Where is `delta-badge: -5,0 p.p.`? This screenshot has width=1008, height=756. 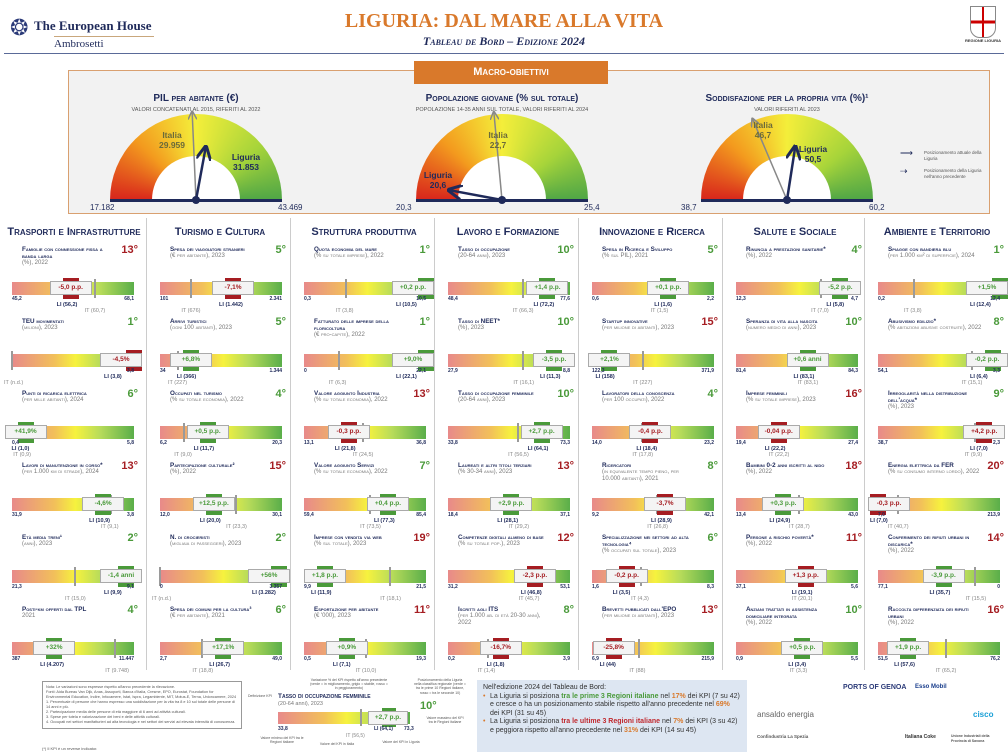
delta-badge: -5,0 p.p. is located at coordinates (70, 288).